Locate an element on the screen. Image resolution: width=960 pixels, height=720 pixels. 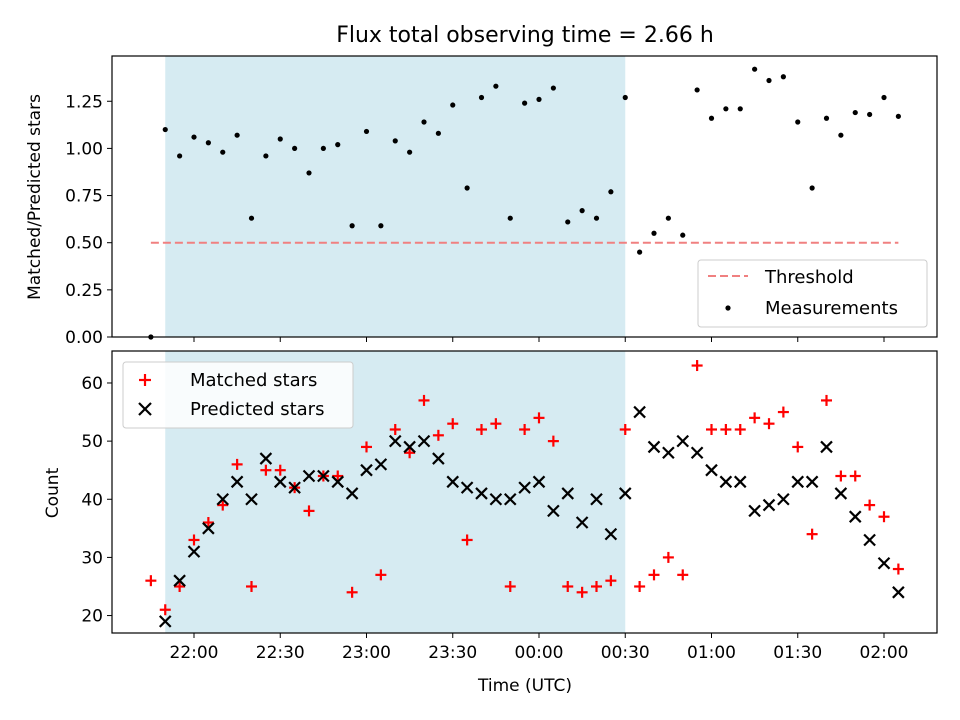
measurements-legend-label: Measurements is located at coordinates (831, 308).